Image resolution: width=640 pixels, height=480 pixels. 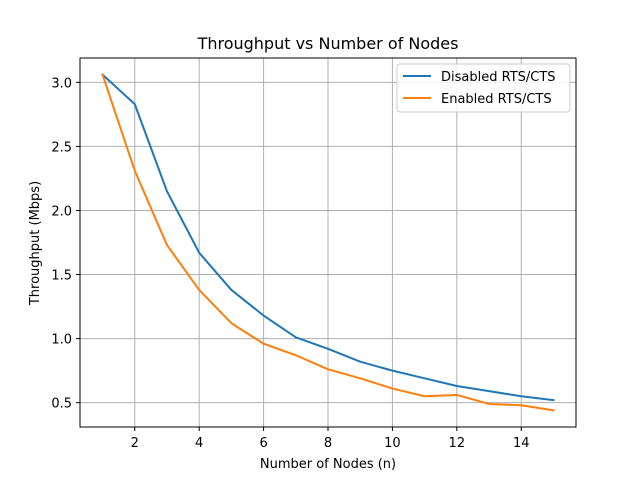 I want to click on x-tick-label: 12, so click(x=457, y=443).